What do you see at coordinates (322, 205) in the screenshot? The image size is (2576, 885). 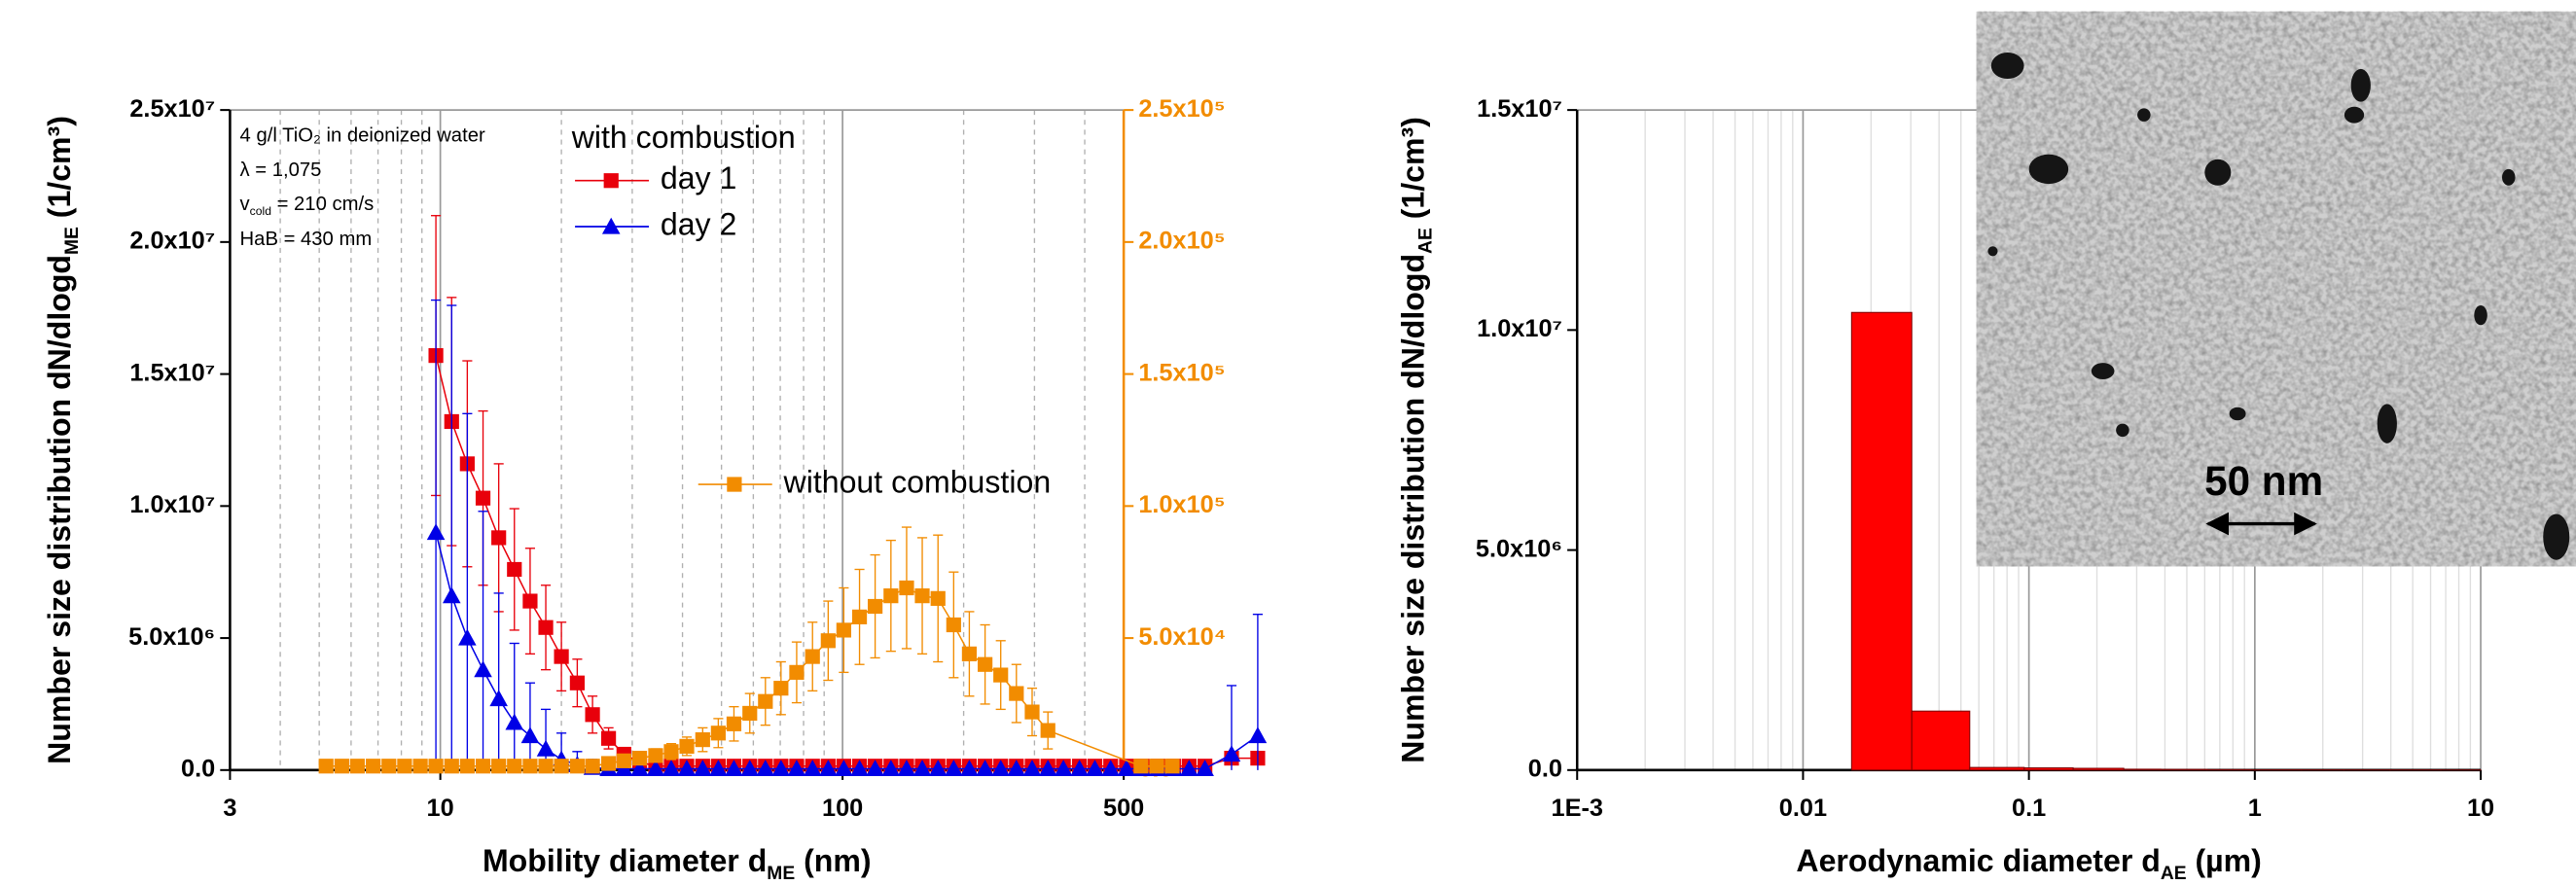 I see `label-part: = 210 cm/s` at bounding box center [322, 205].